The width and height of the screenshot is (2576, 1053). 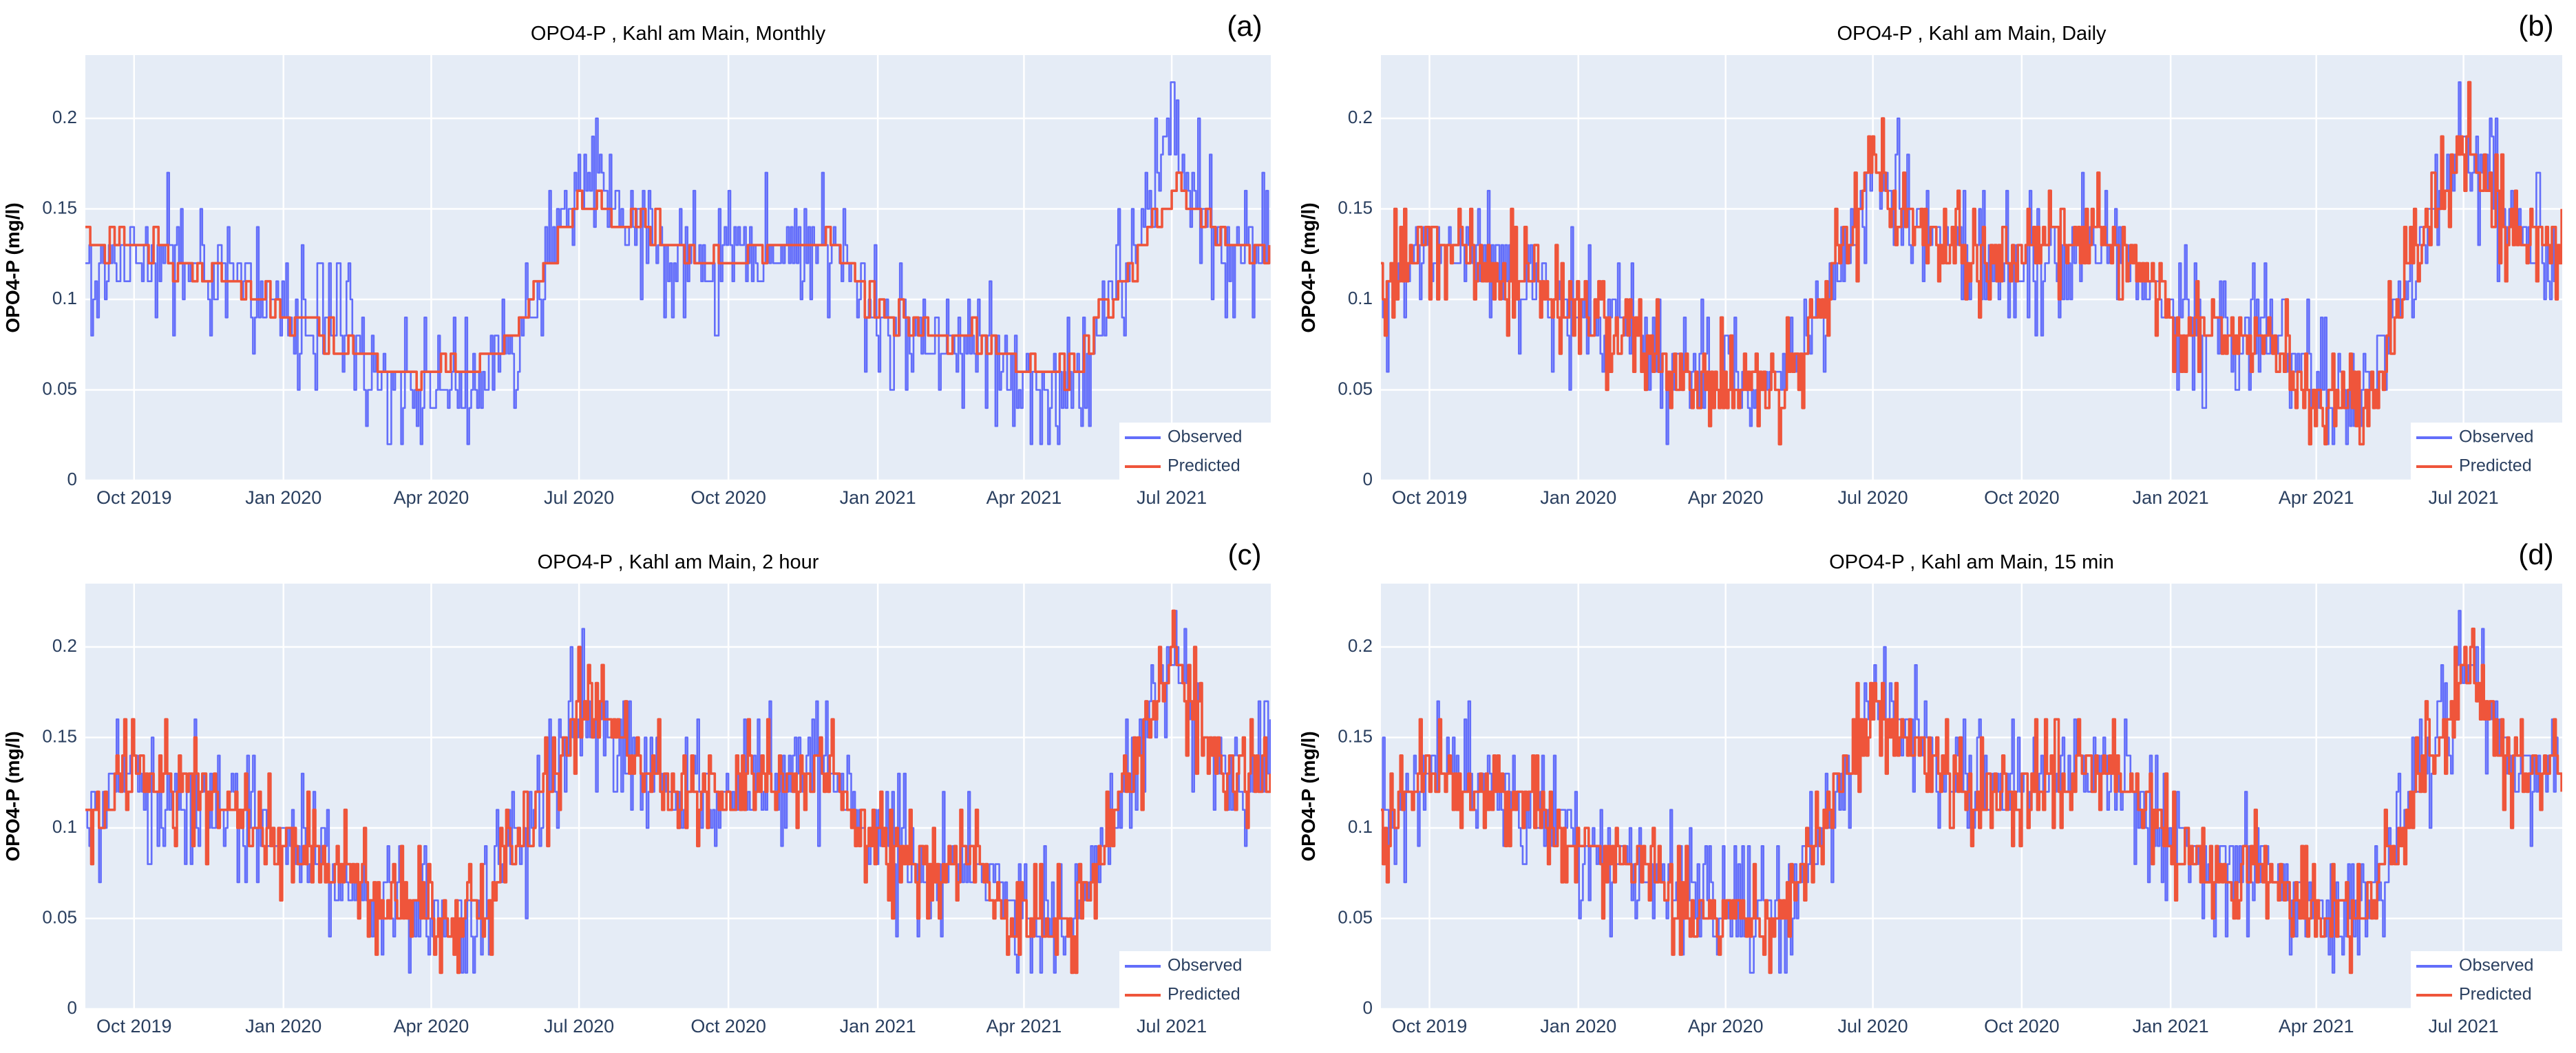 I want to click on panel-label: (a), so click(x=1245, y=26).